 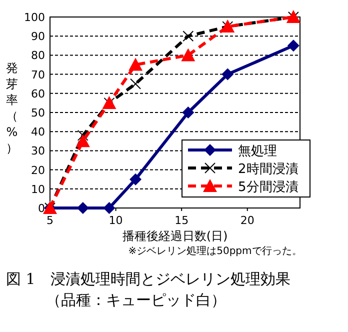 I want to click on y-tick-label: 40, so click(x=38, y=132).